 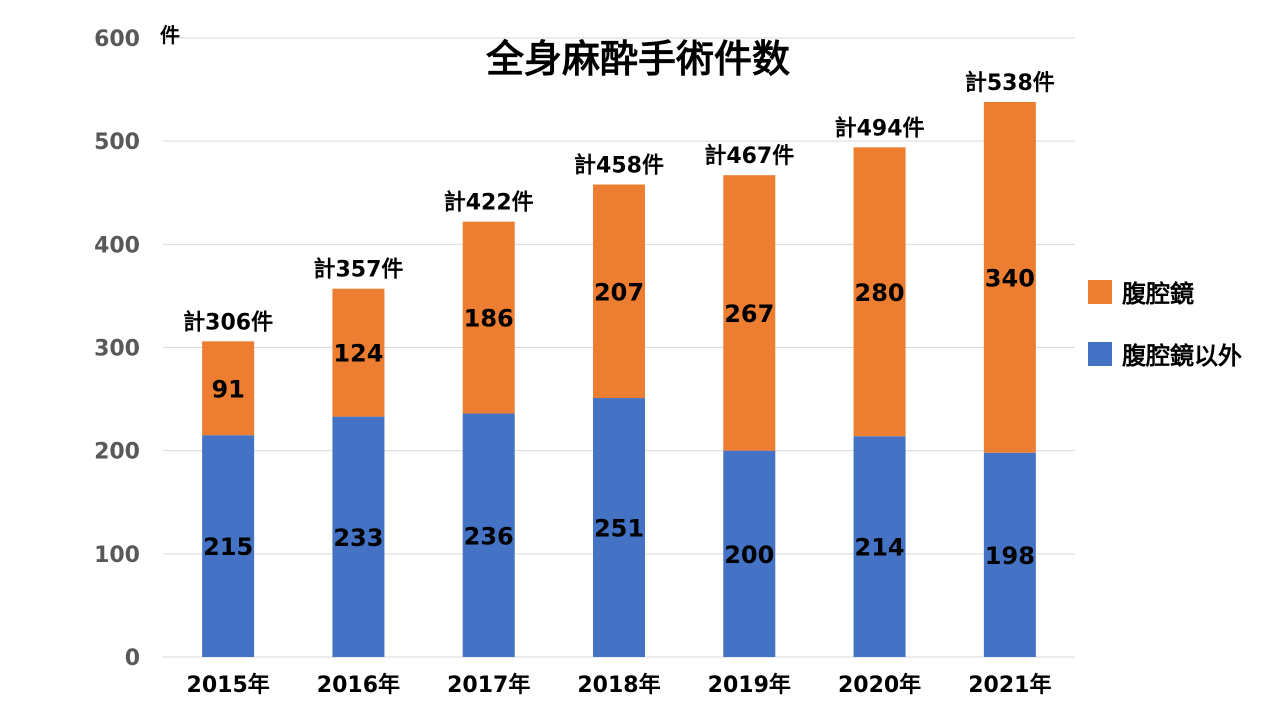 I want to click on chart-title: 全身麻酔手術件数, so click(x=637, y=59).